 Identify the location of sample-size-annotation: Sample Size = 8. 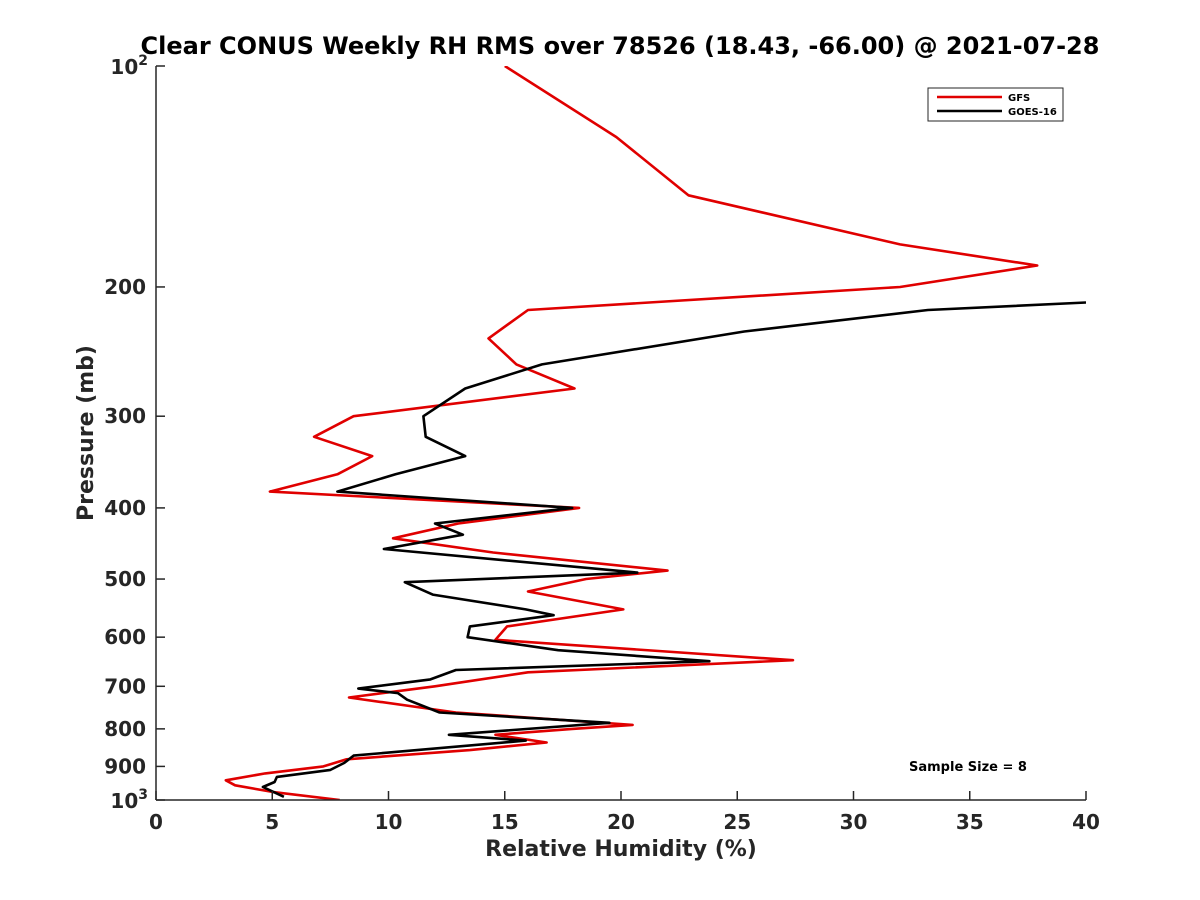
(968, 767).